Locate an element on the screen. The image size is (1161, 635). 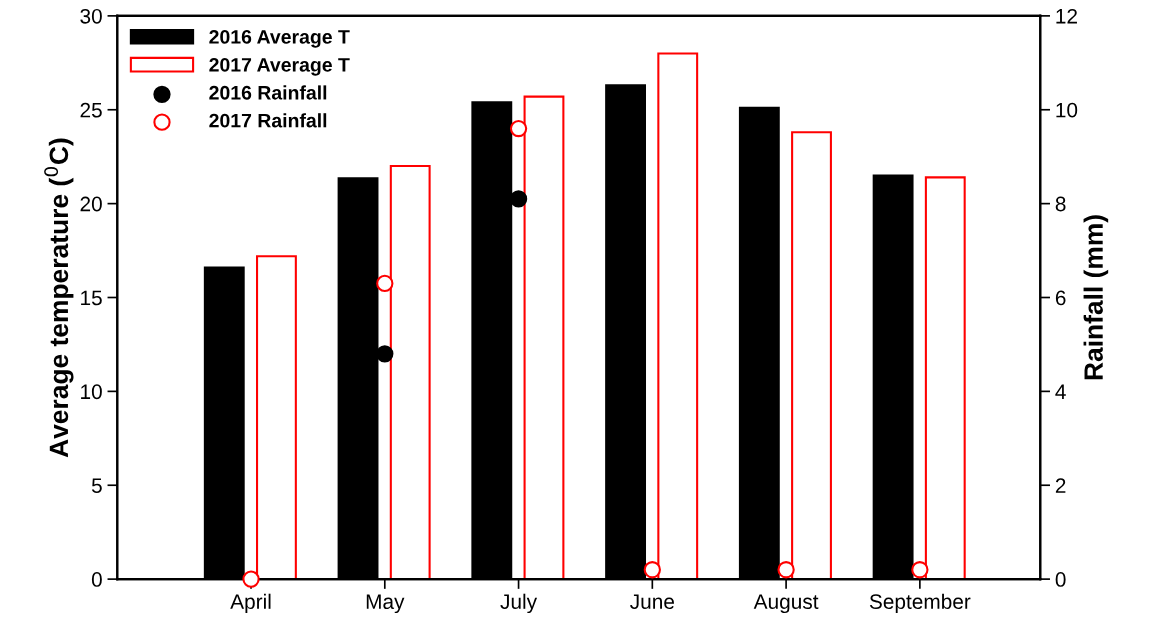
x-tick-label: July is located at coordinates (519, 603).